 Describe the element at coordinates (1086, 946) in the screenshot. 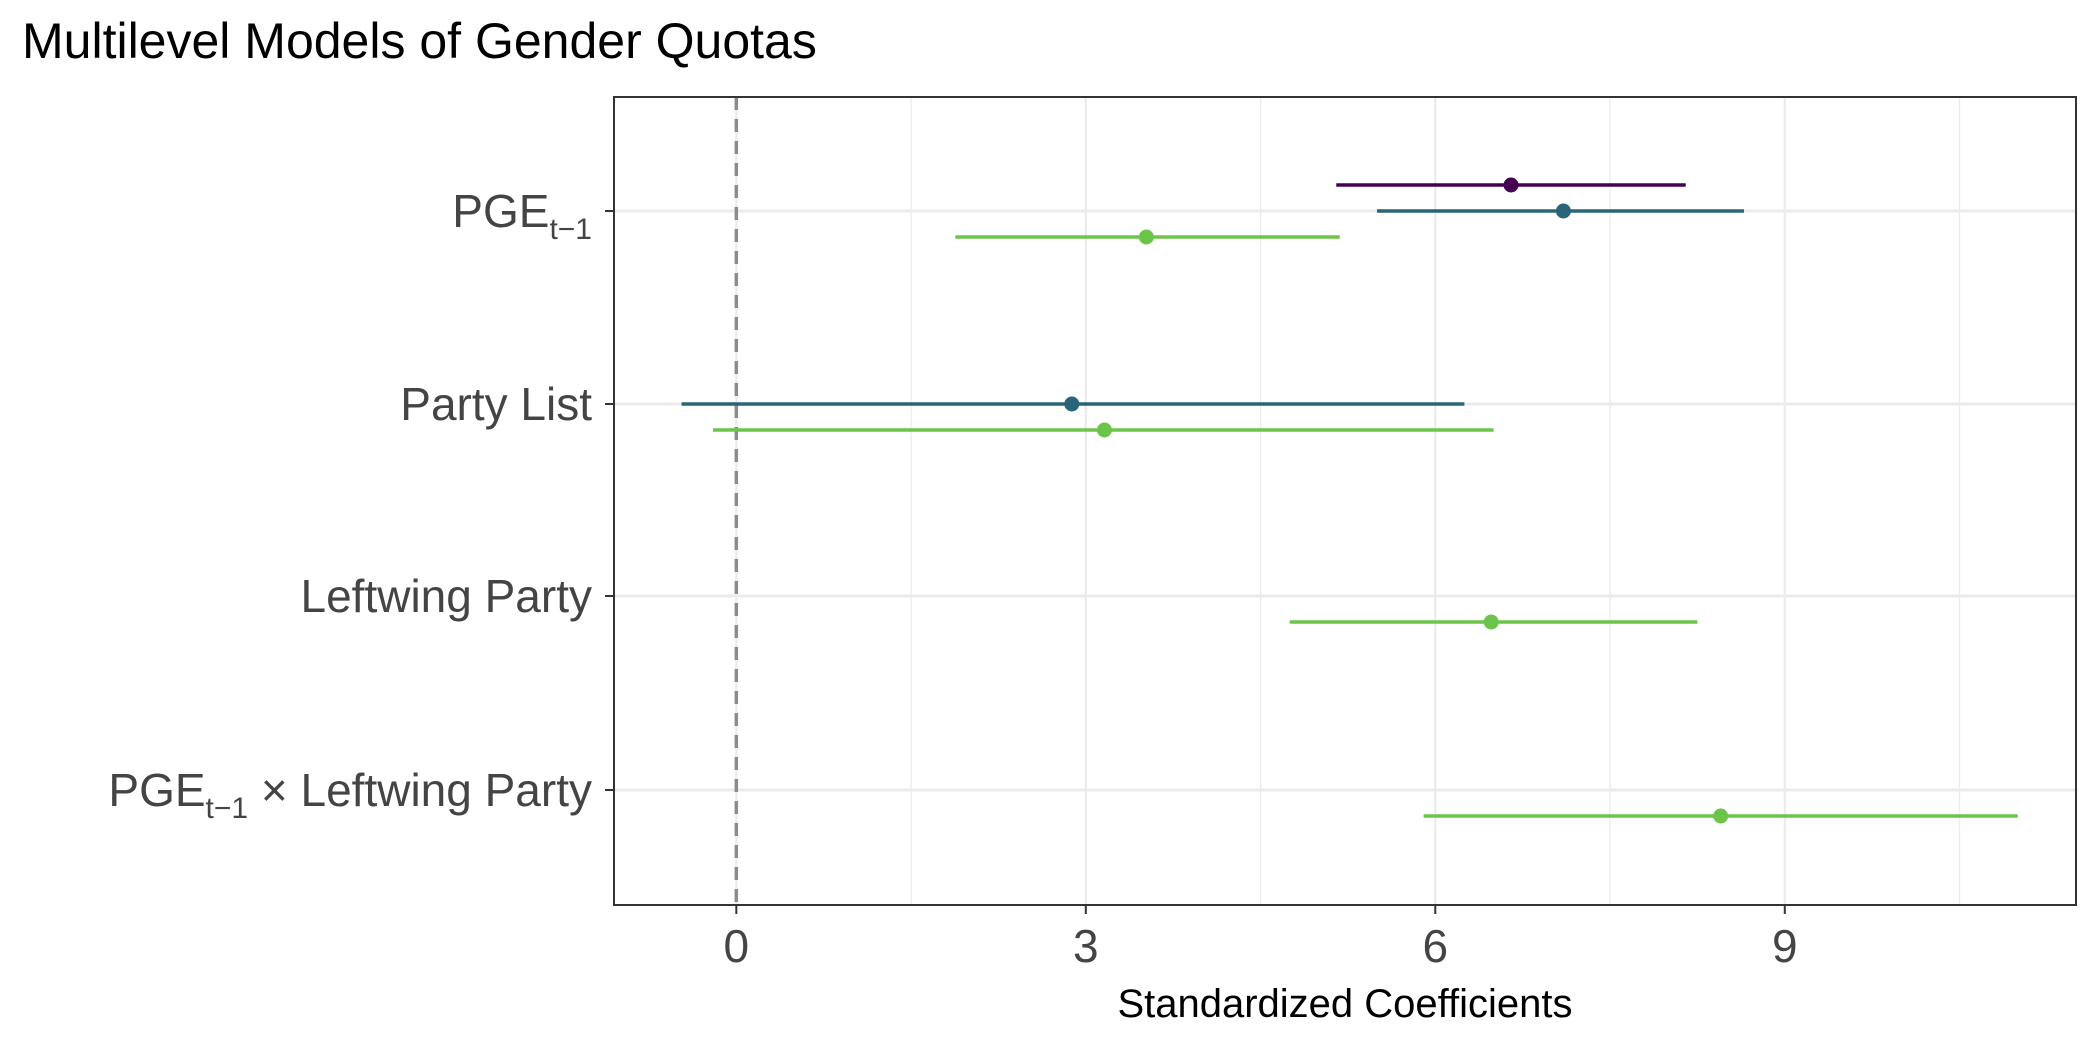

I see `x-tick-label: 3` at that location.